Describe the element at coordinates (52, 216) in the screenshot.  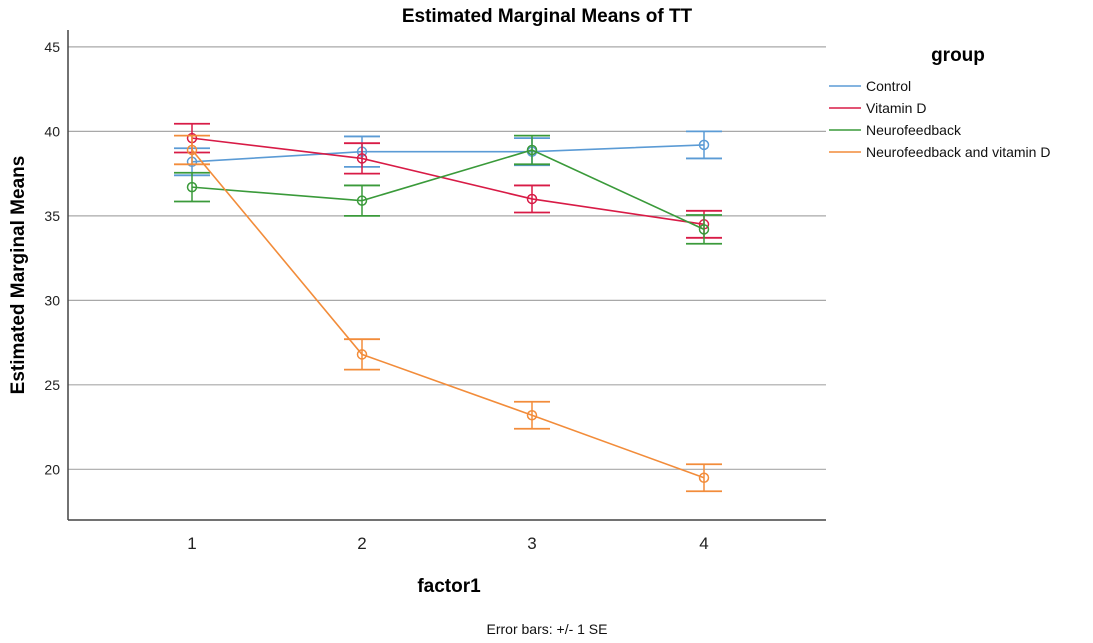
I see `y-tick-label: 35` at that location.